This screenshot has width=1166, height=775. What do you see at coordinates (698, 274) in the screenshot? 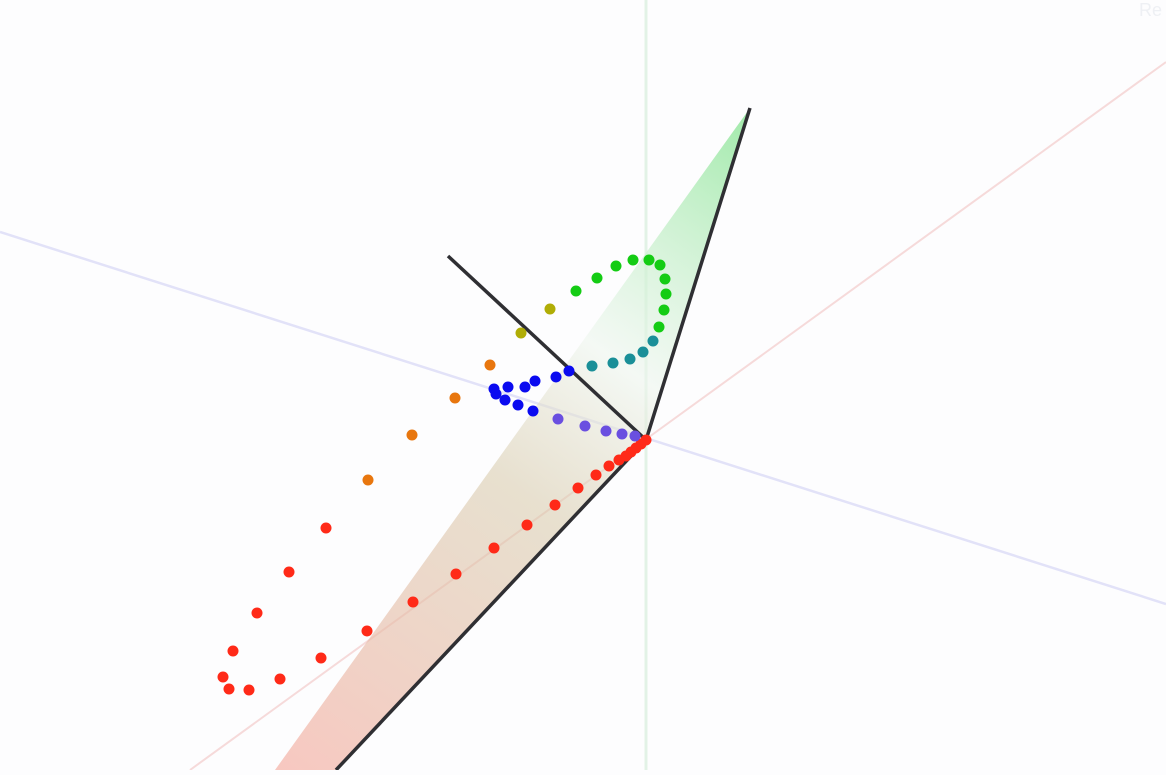
I see `vector-up-right` at bounding box center [698, 274].